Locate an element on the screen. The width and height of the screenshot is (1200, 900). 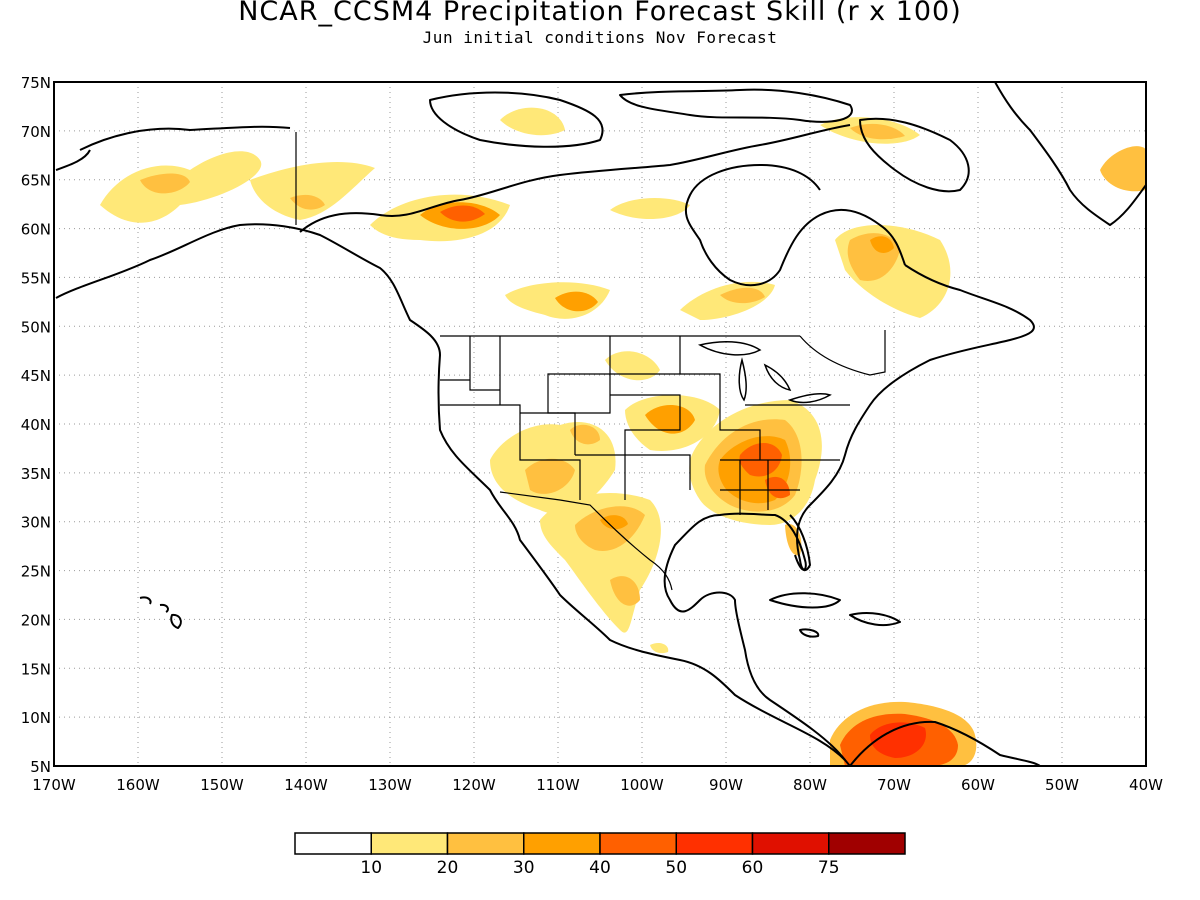
lon-label: 60W is located at coordinates (978, 785).